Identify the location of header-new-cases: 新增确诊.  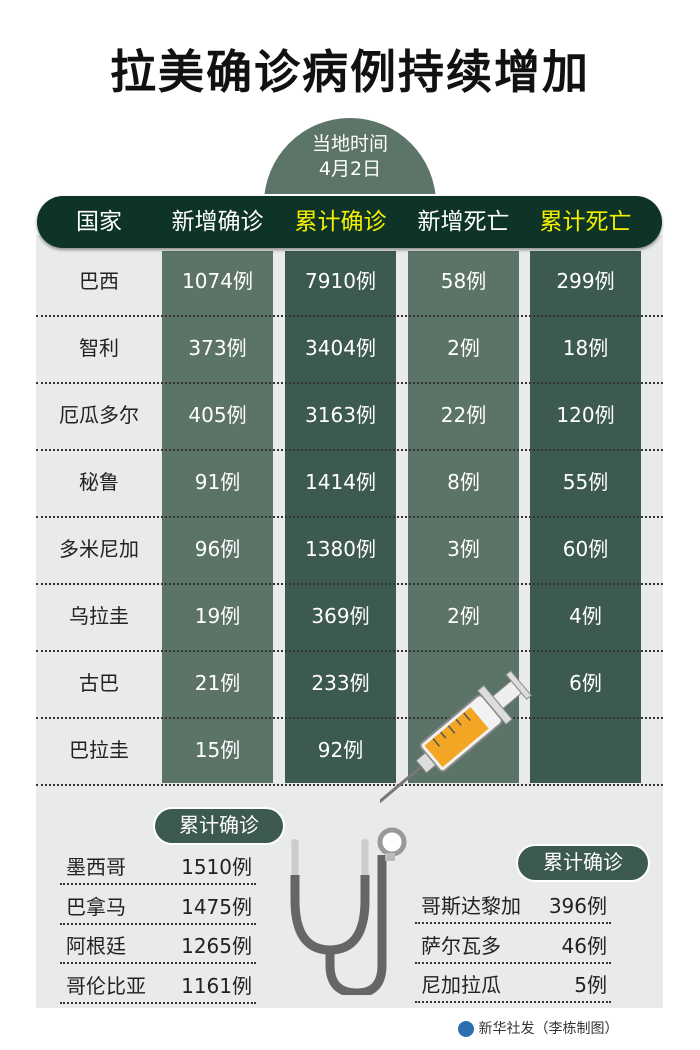
(217, 222).